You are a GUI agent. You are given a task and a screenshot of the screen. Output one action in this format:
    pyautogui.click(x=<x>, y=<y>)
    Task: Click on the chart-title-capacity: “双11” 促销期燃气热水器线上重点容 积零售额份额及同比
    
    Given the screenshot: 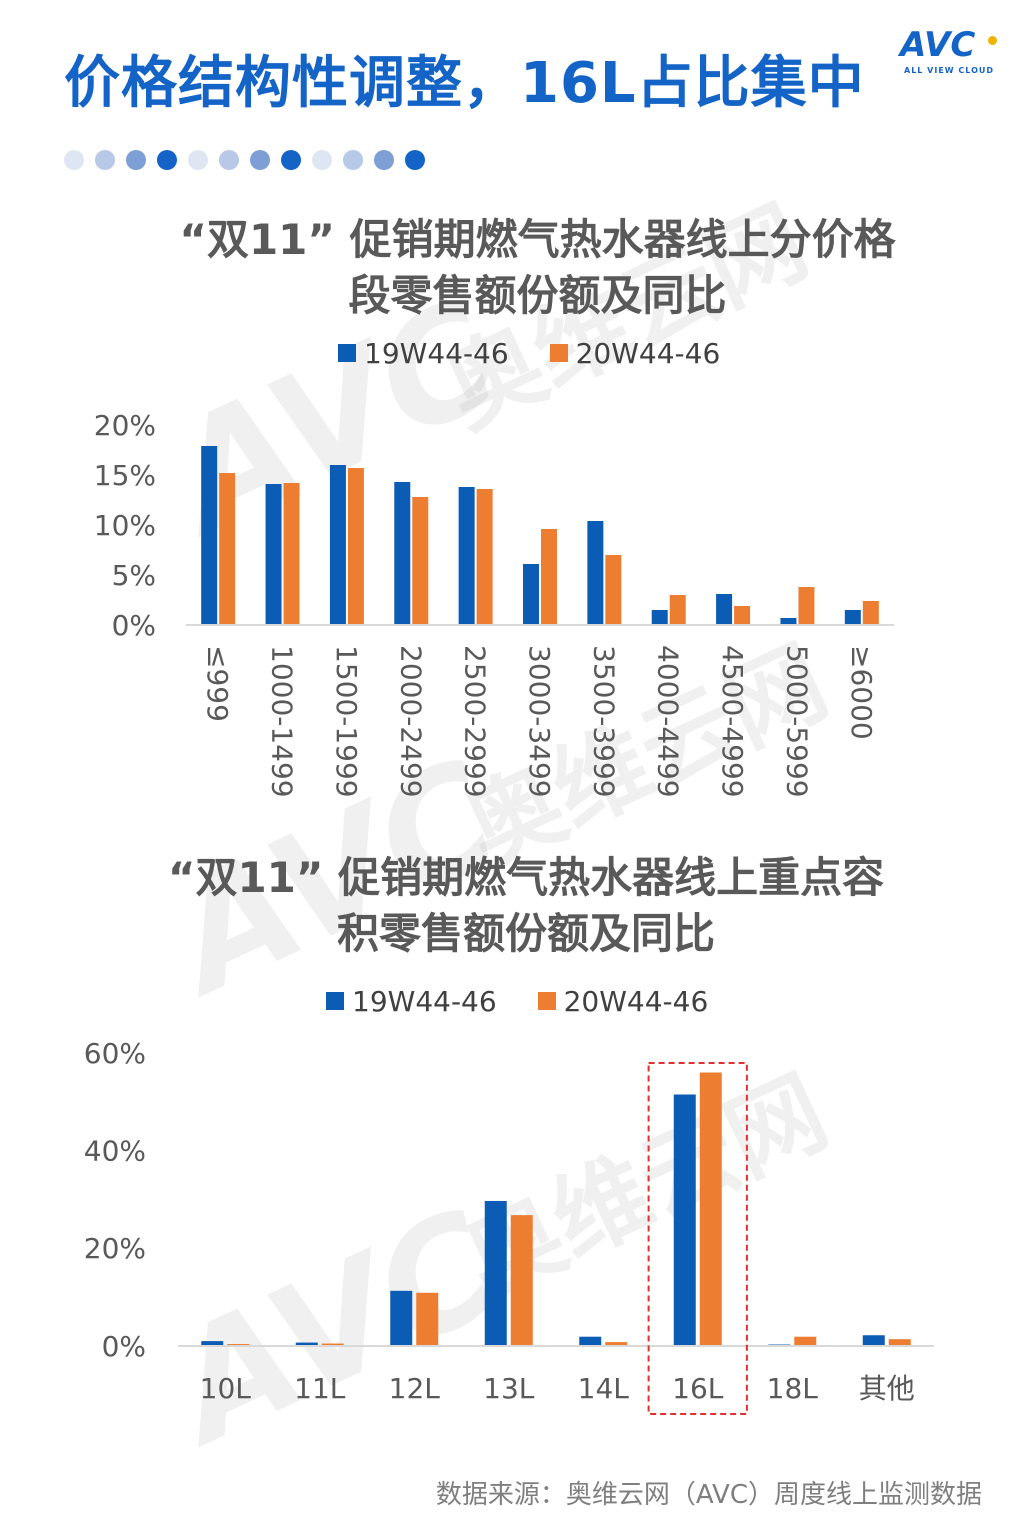 What is the action you would take?
    pyautogui.click(x=512, y=906)
    